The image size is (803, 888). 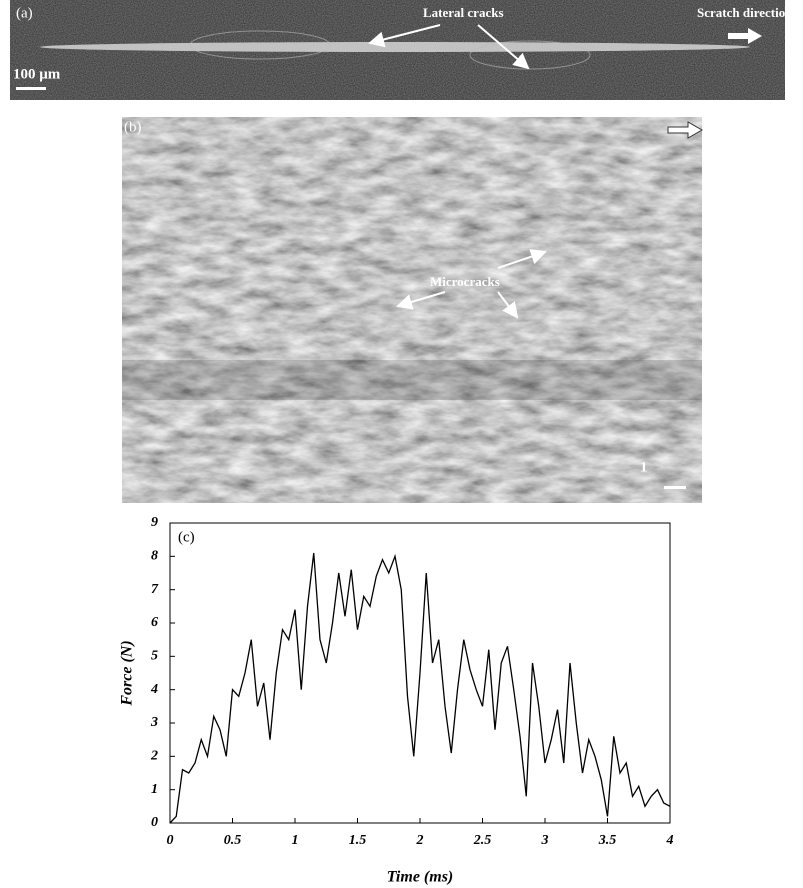 I want to click on scale-label: 100 μm, so click(x=37, y=74).